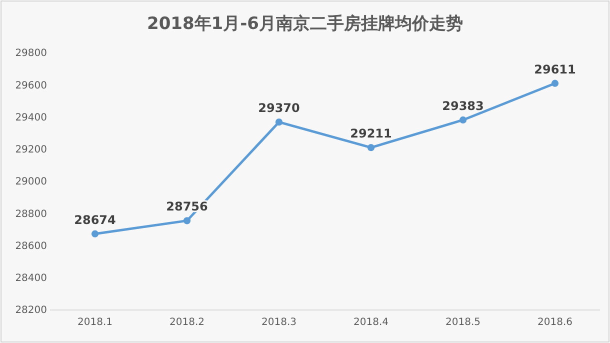  I want to click on y-tick-label: 29000, so click(31, 182).